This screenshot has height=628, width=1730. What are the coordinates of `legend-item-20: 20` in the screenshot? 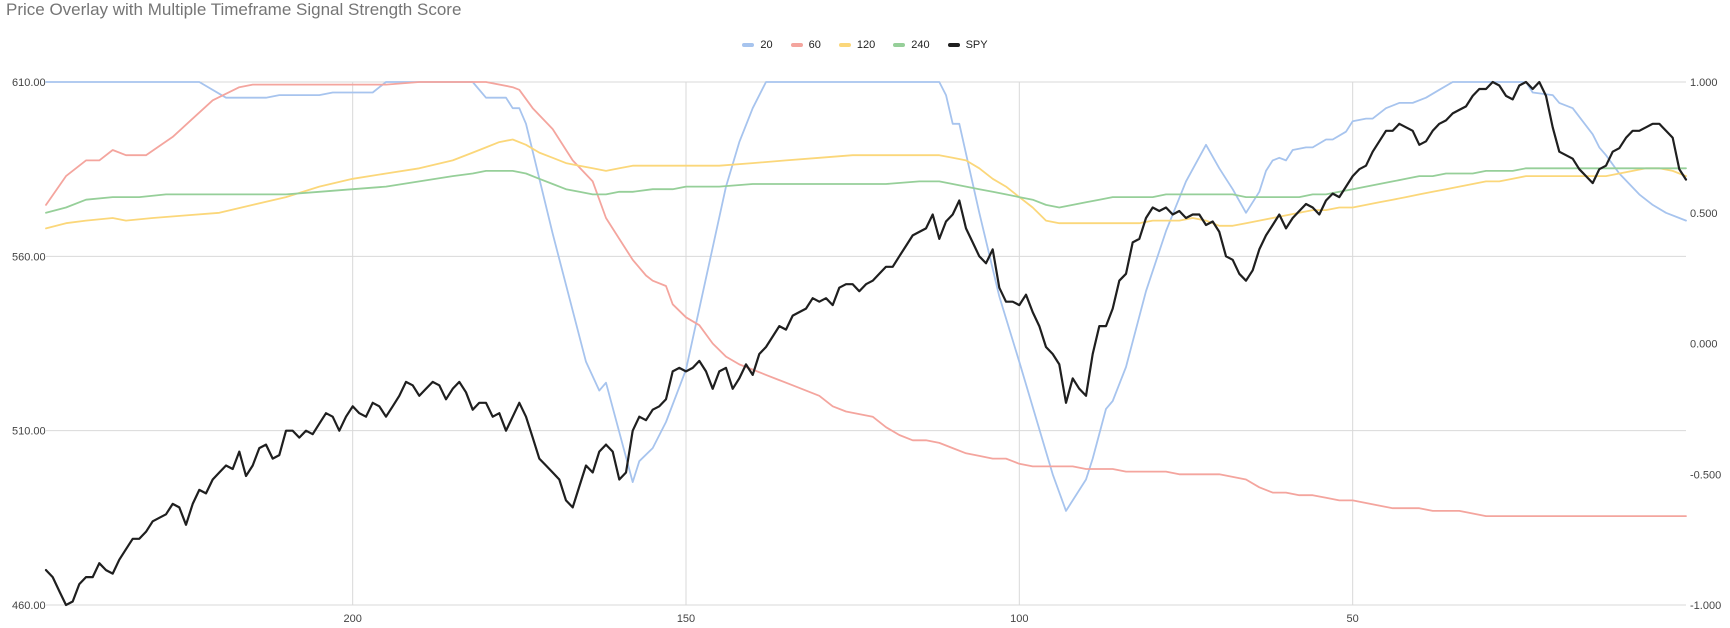 It's located at (757, 45).